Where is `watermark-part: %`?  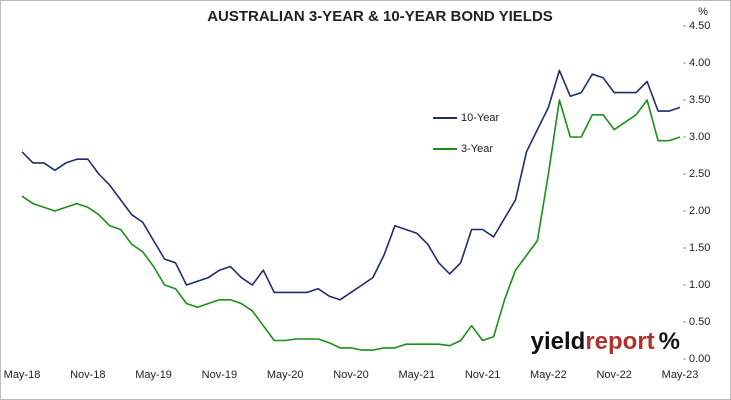 watermark-part: % is located at coordinates (669, 341).